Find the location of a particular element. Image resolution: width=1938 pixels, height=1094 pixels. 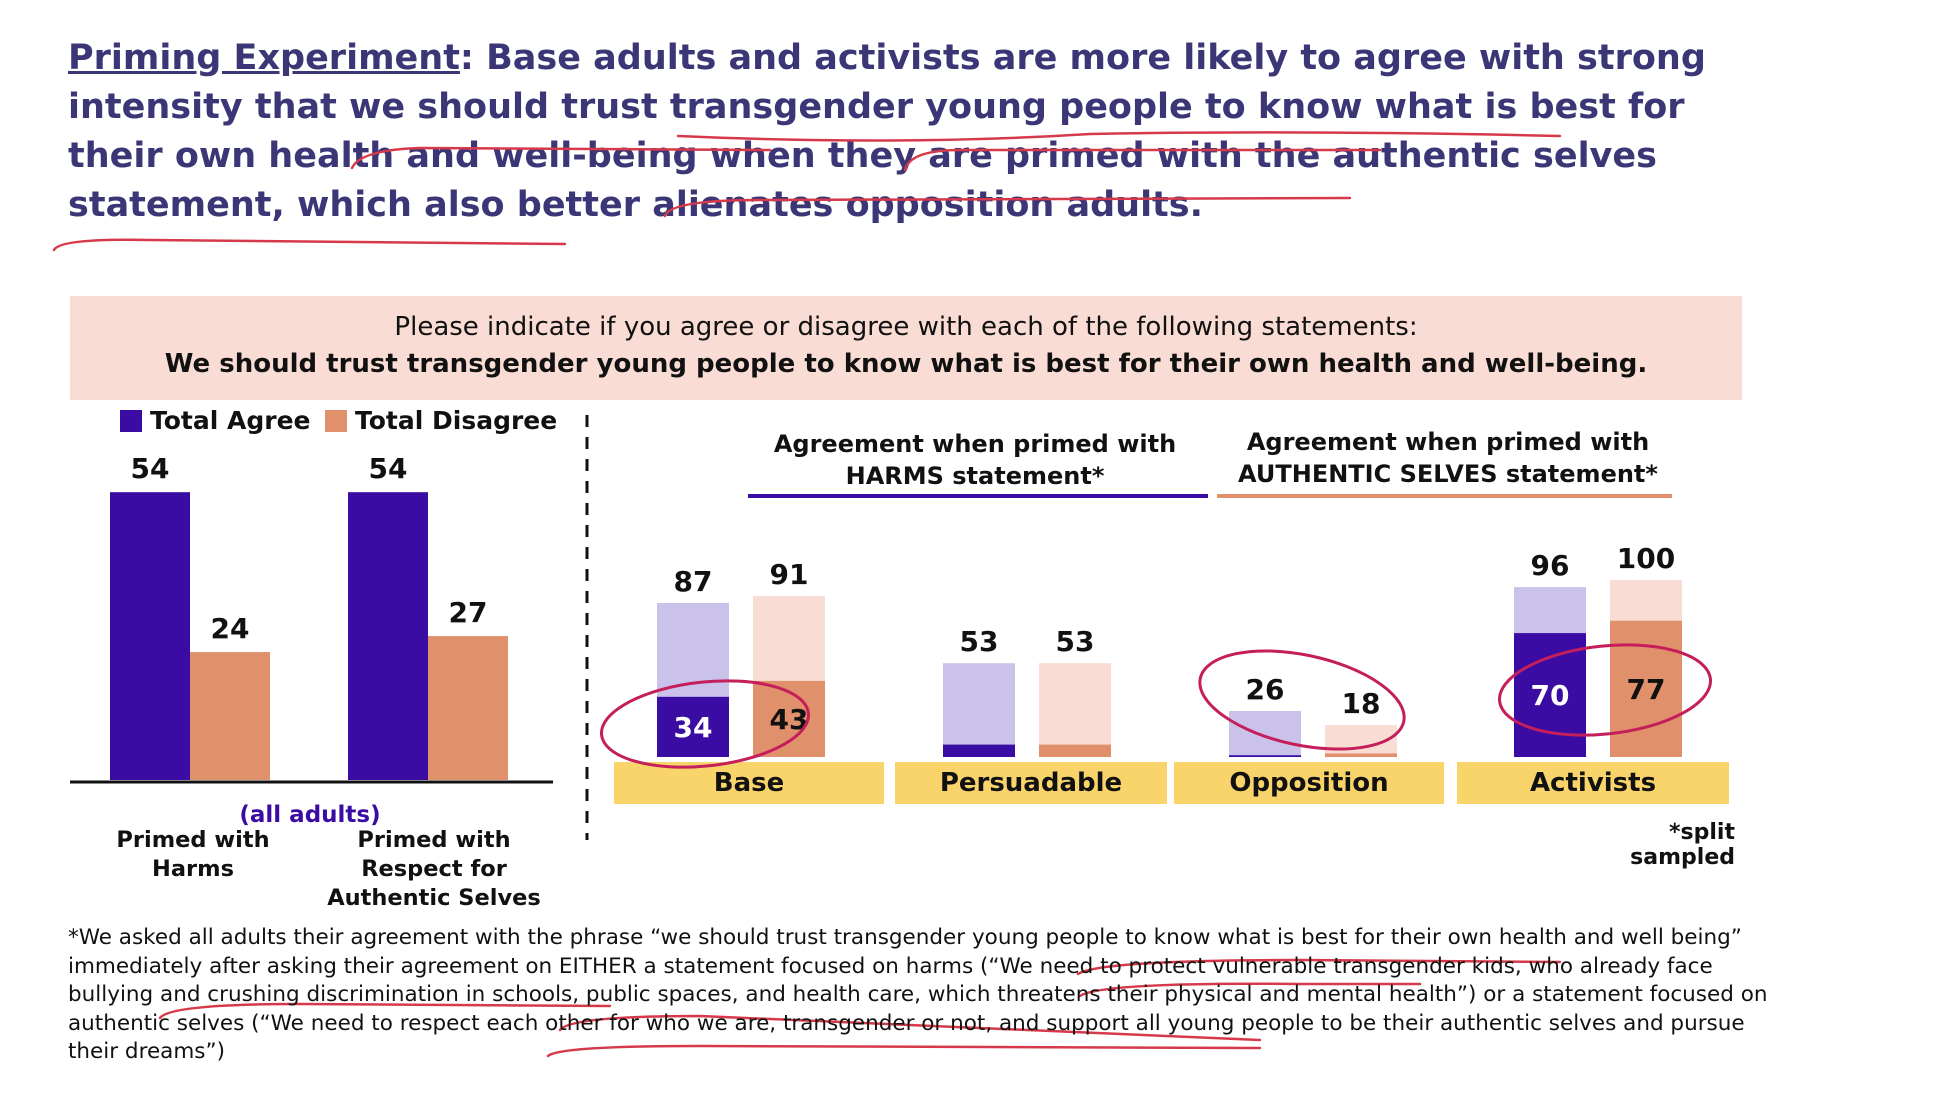

left-category-label-0: Primed with Harms is located at coordinates (193, 854).